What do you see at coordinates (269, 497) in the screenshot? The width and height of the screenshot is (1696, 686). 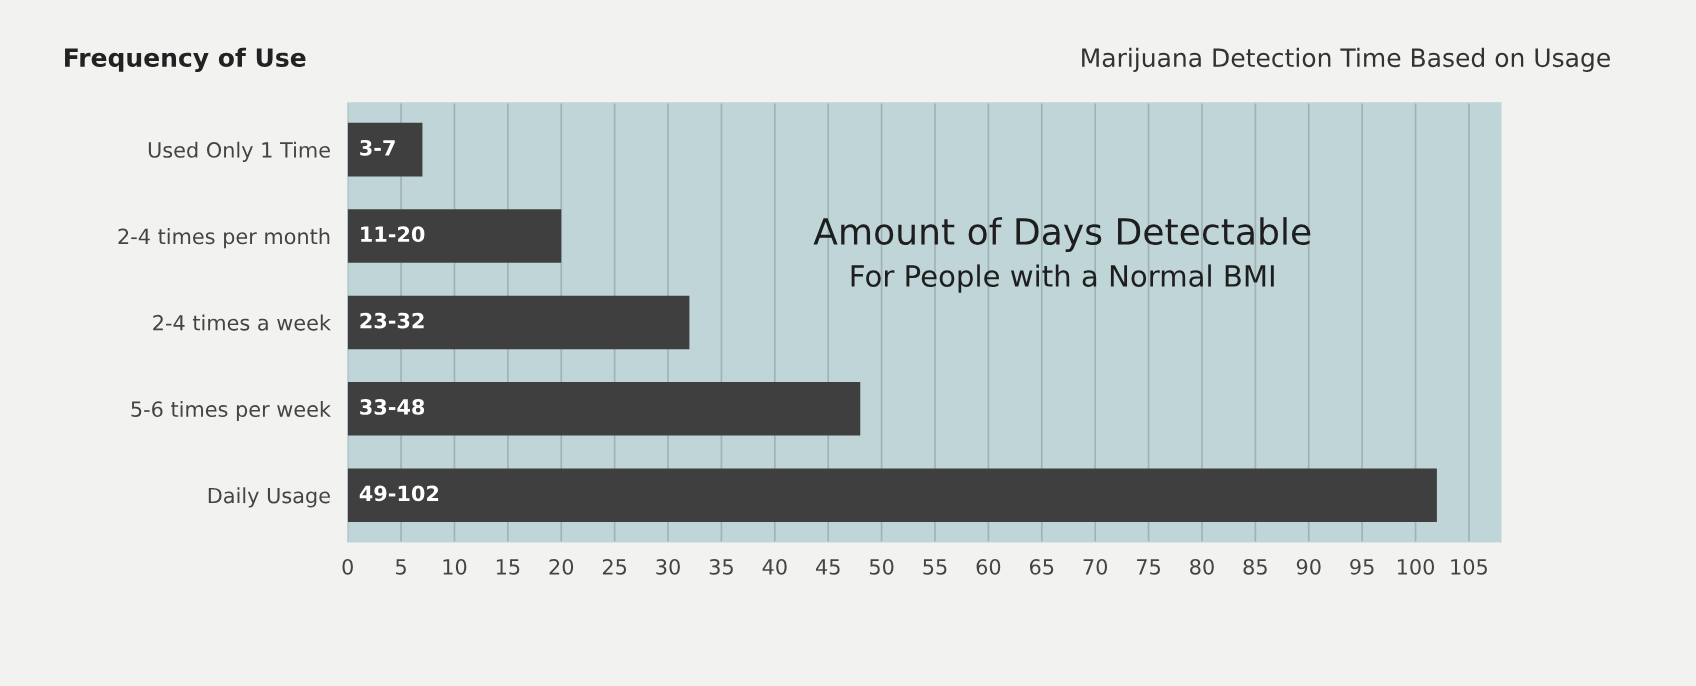 I see `y-tick-label: Daily Usage` at bounding box center [269, 497].